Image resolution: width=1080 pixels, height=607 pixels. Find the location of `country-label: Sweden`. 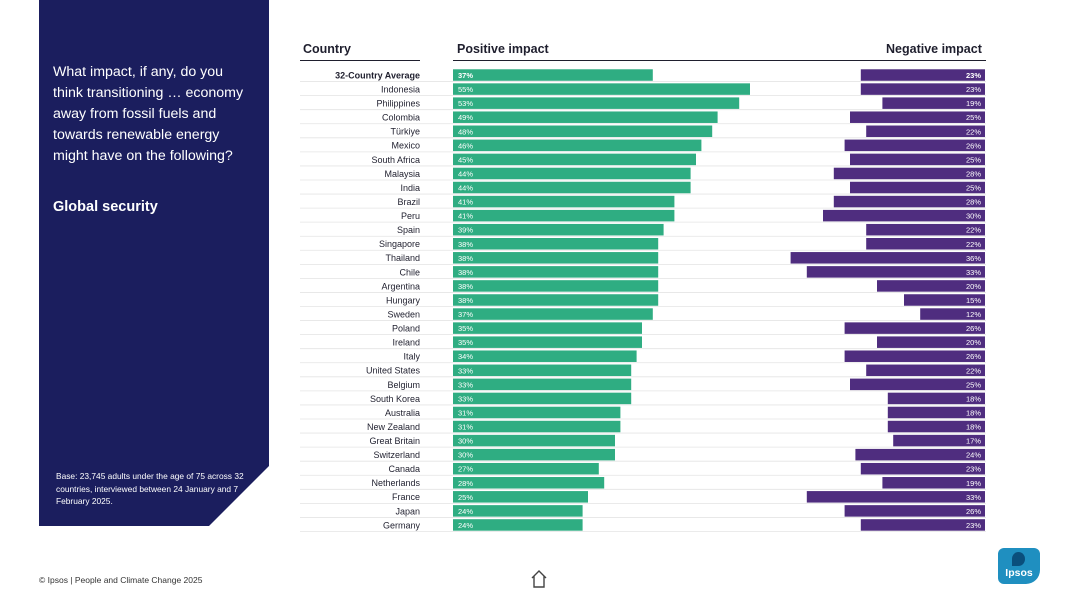

country-label: Sweden is located at coordinates (403, 314).